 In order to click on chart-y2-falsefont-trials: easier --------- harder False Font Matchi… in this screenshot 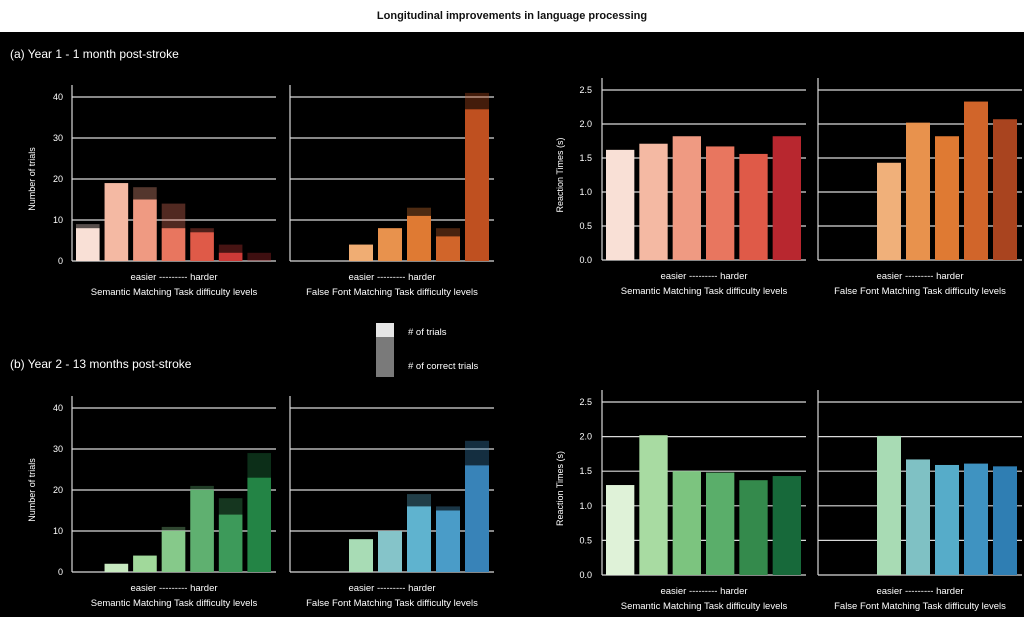, I will do `click(391, 502)`.